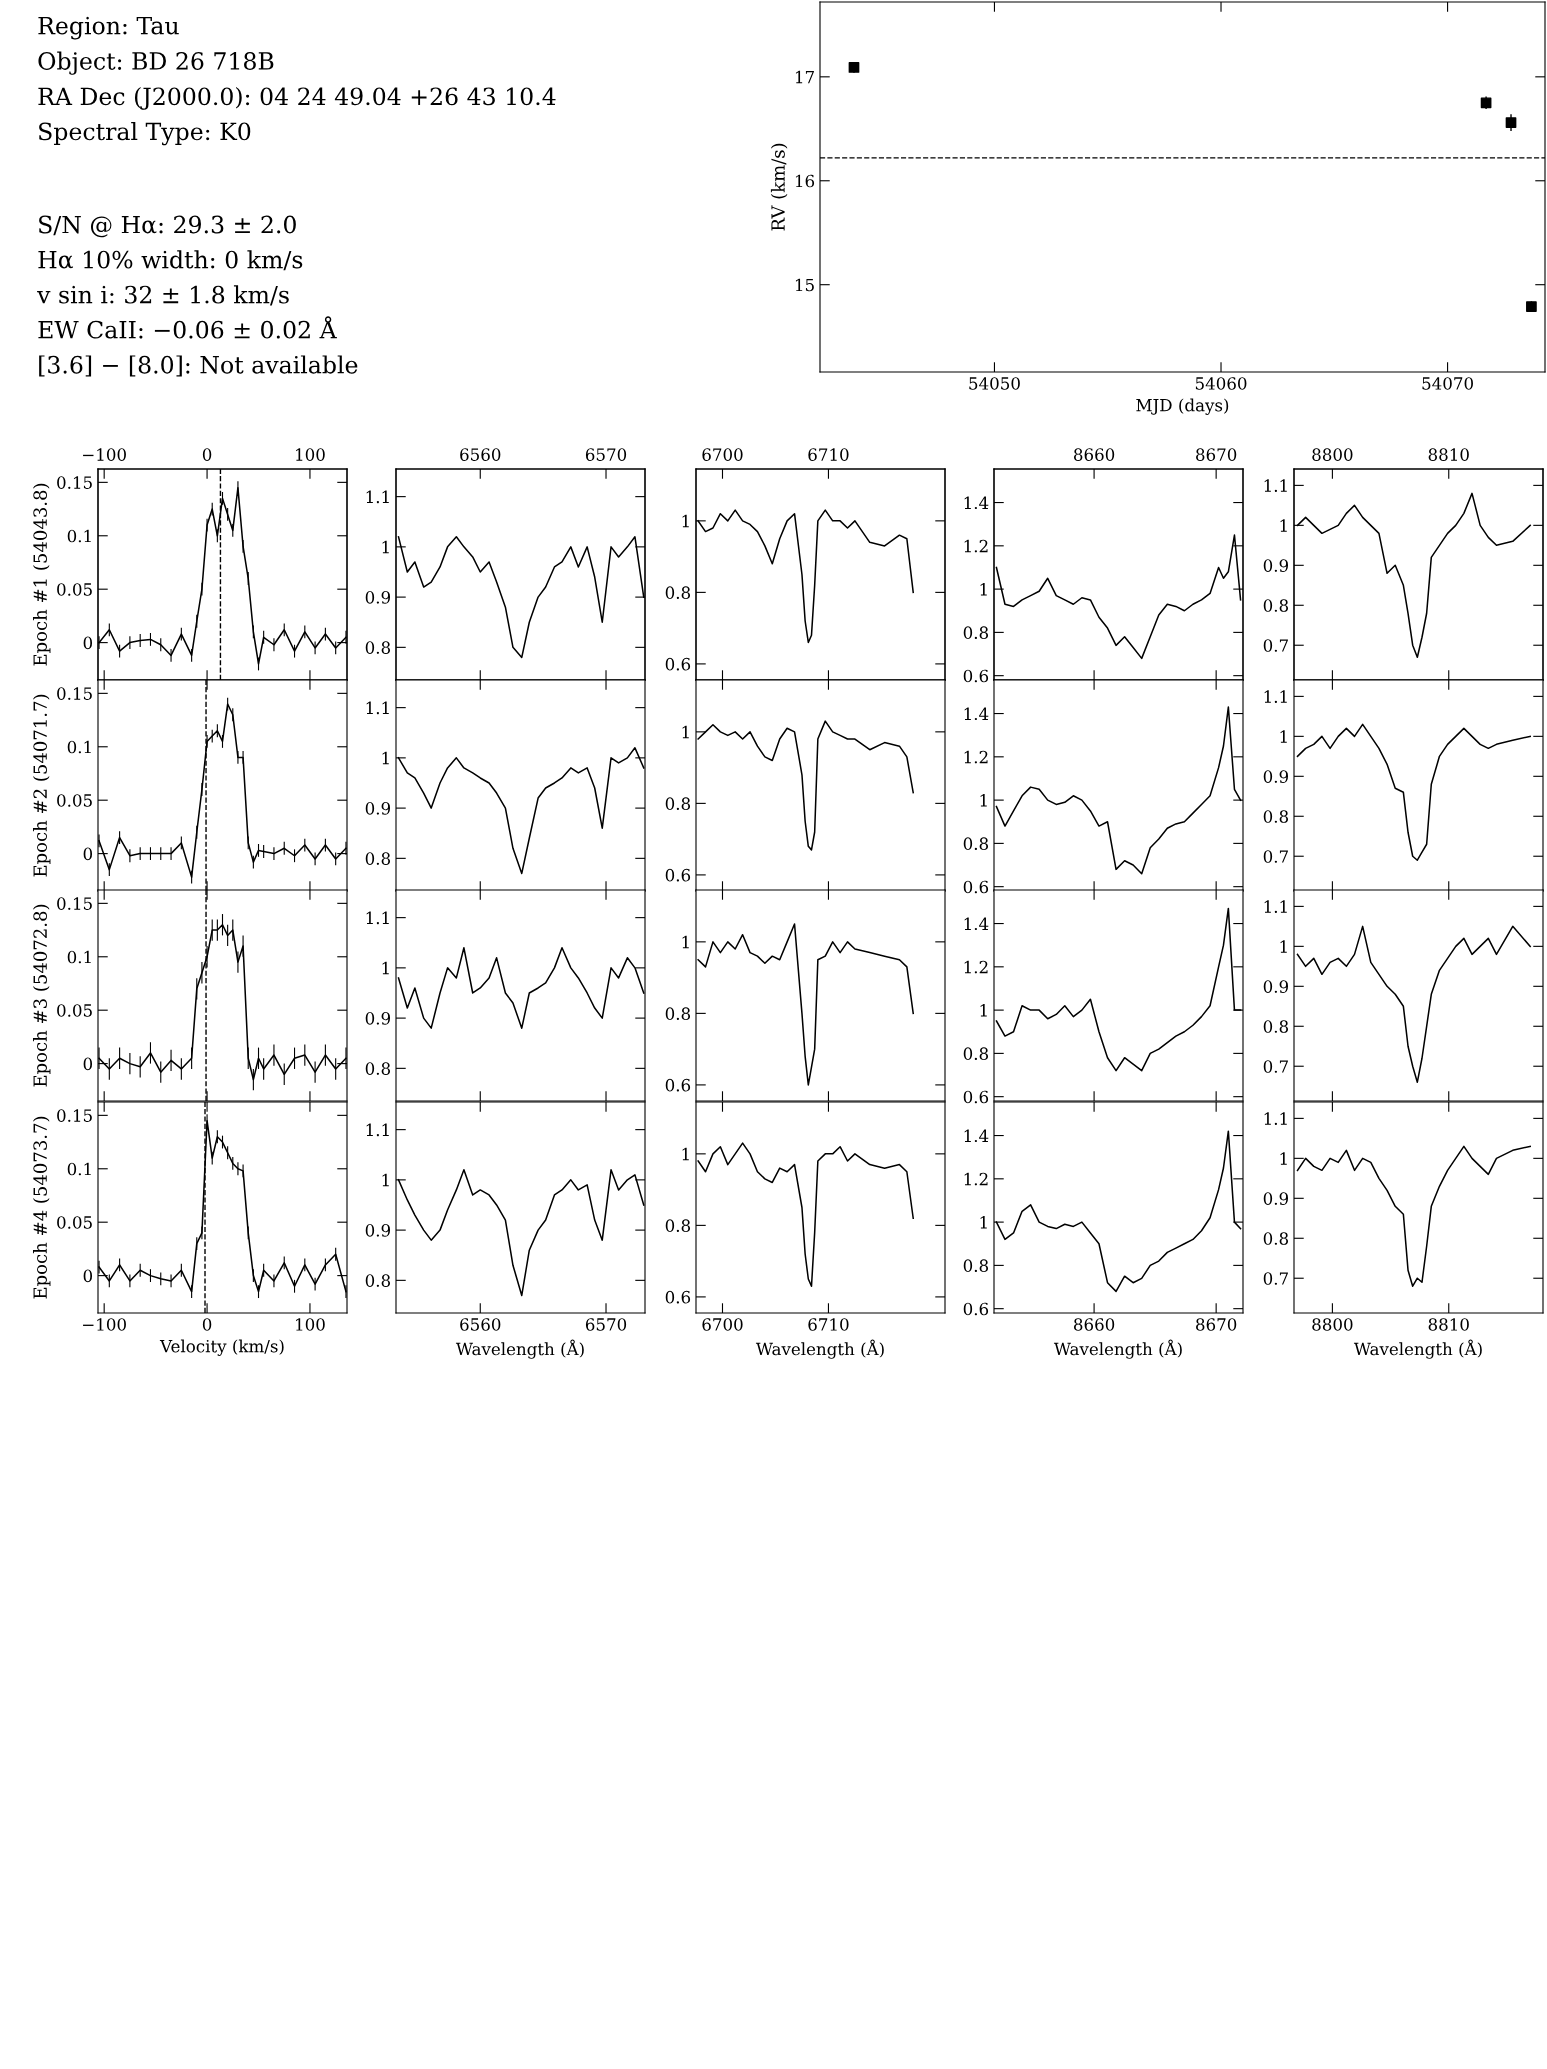  Describe the element at coordinates (1094, 454) in the screenshot. I see `x2-tick-label: 8660` at that location.